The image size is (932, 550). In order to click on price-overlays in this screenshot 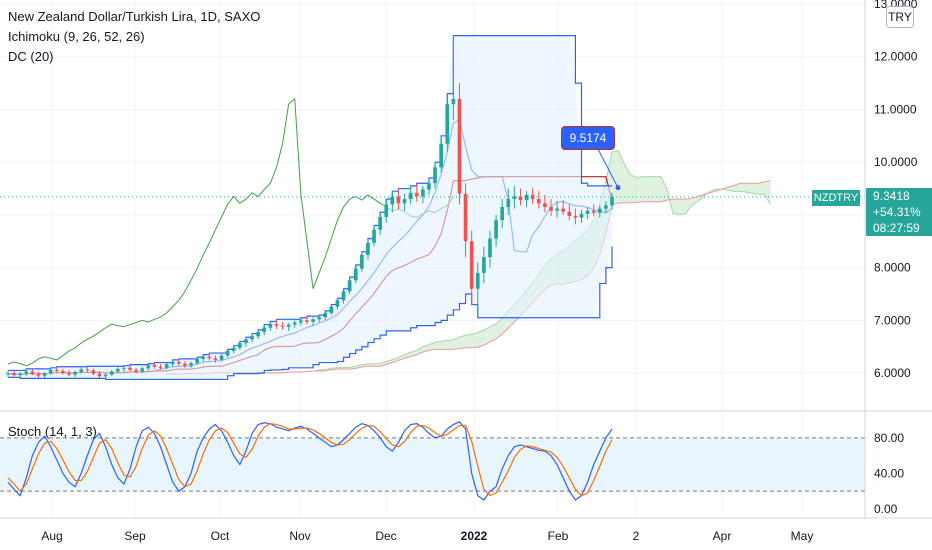, I will do `click(432, 173)`.